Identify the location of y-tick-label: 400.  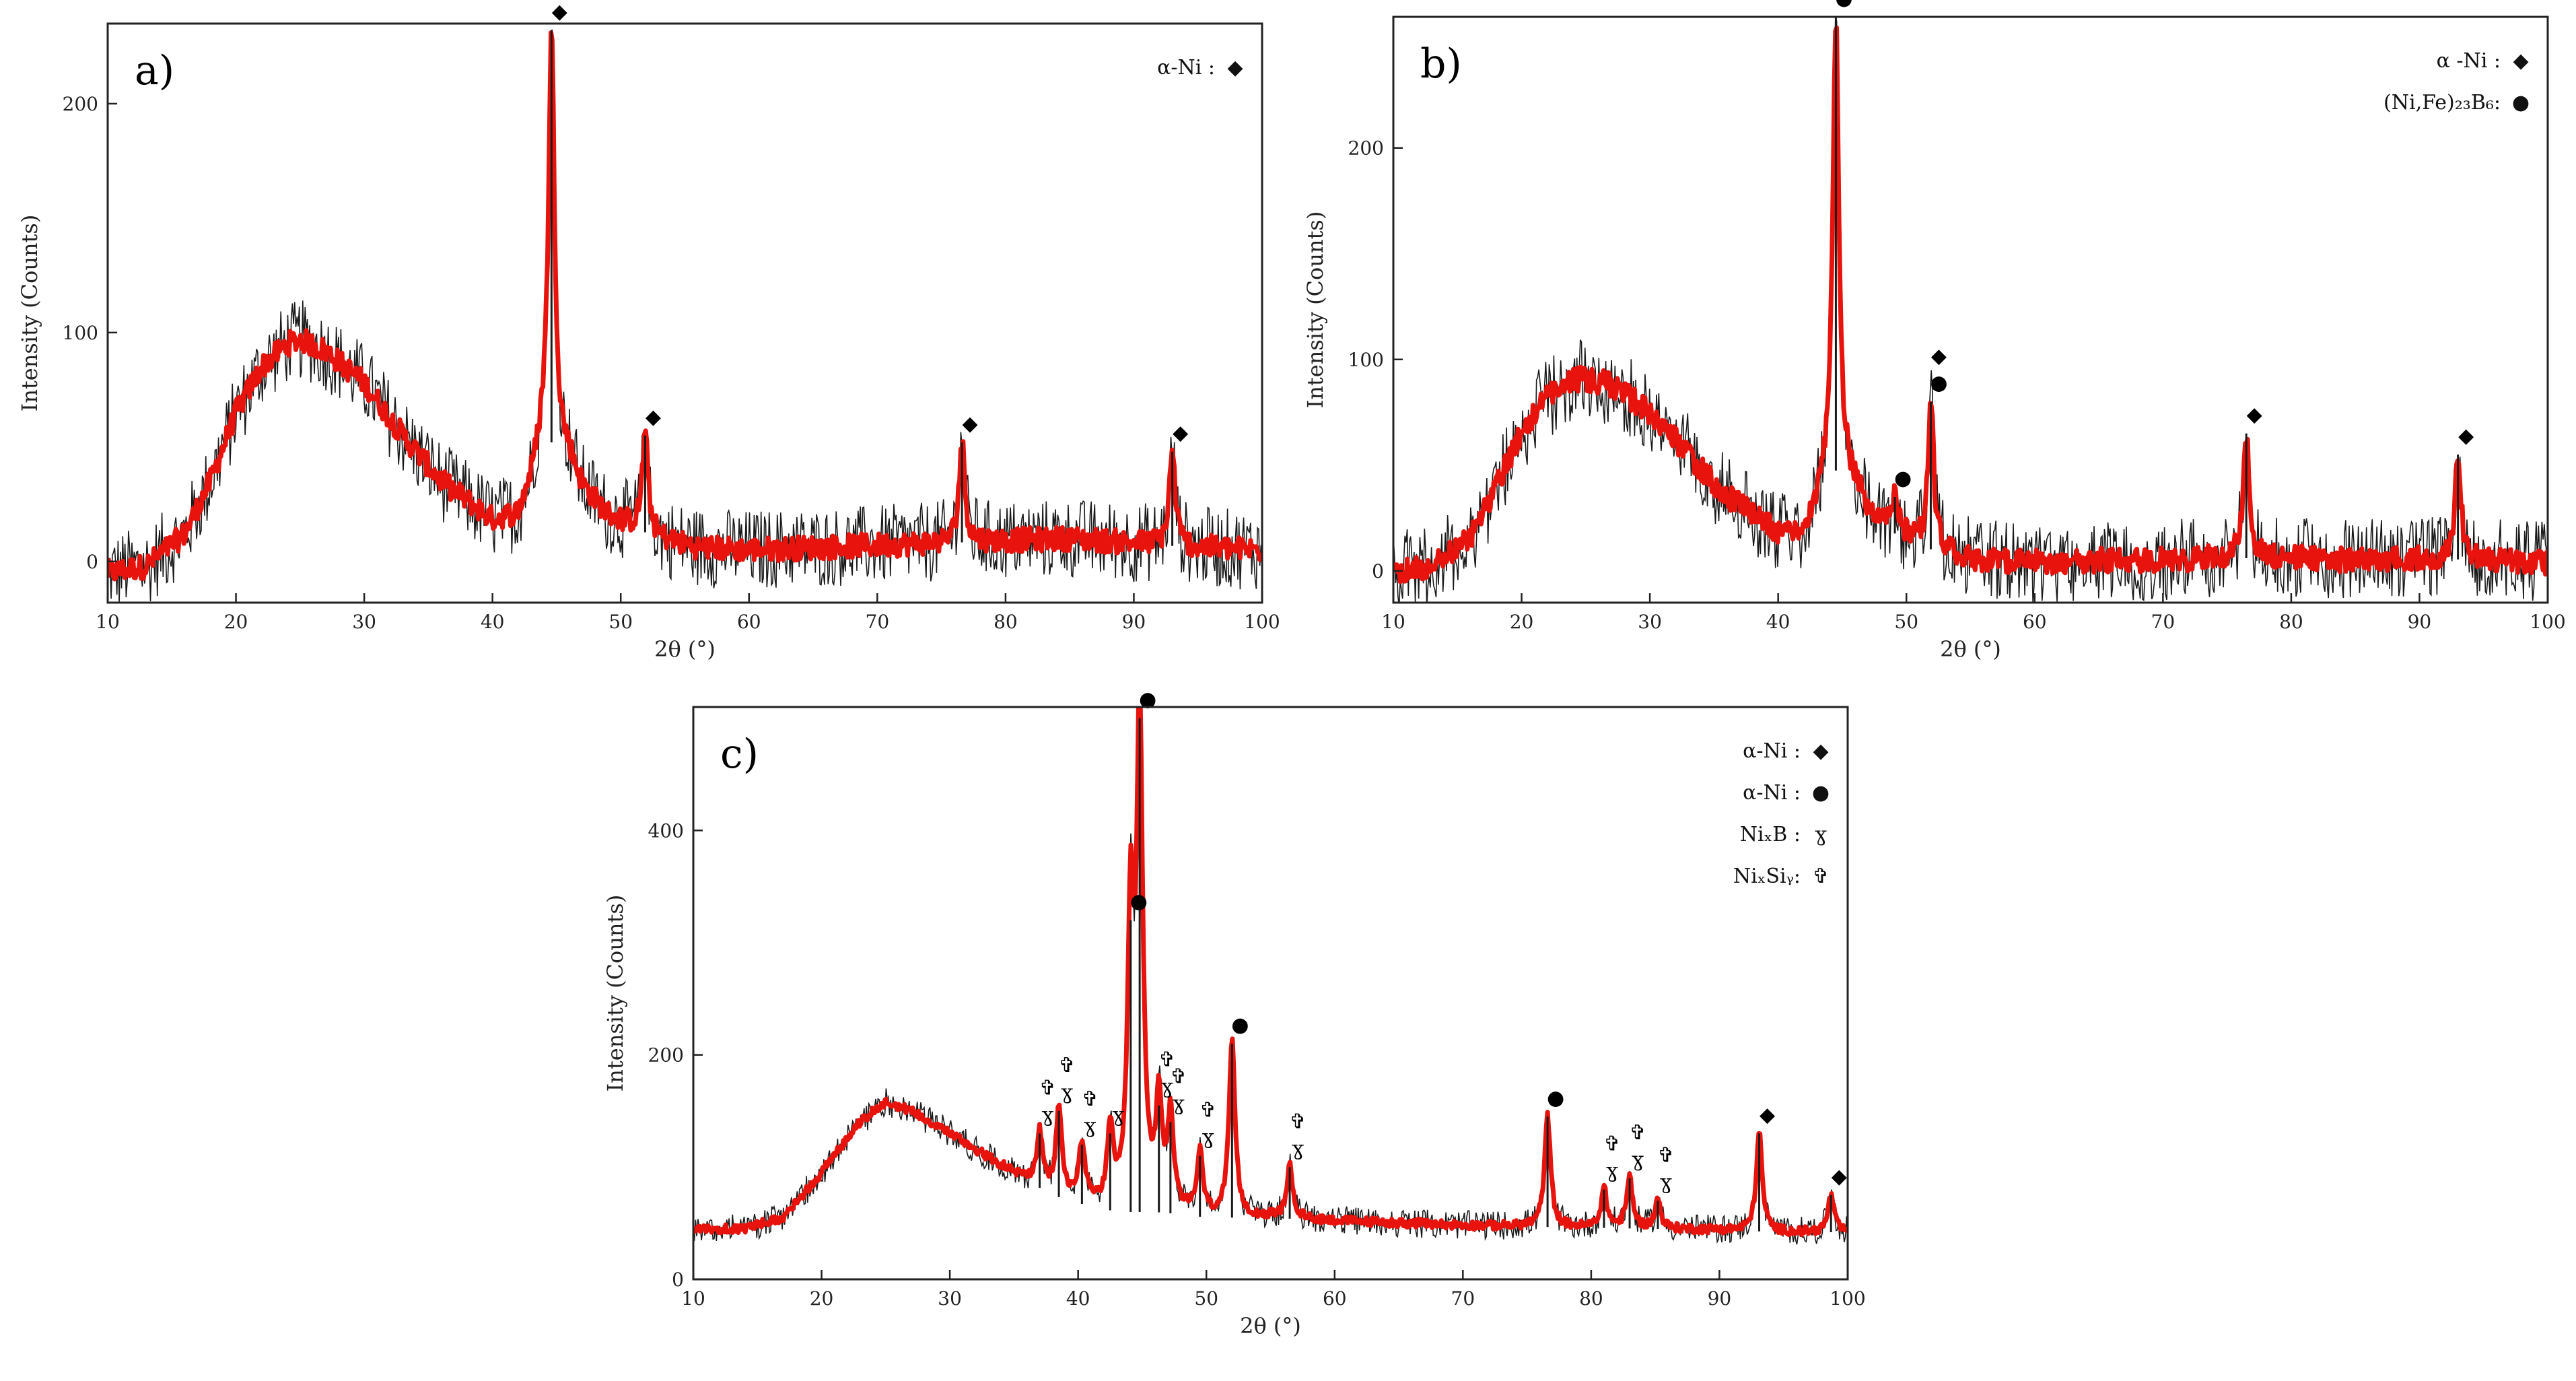
(666, 831).